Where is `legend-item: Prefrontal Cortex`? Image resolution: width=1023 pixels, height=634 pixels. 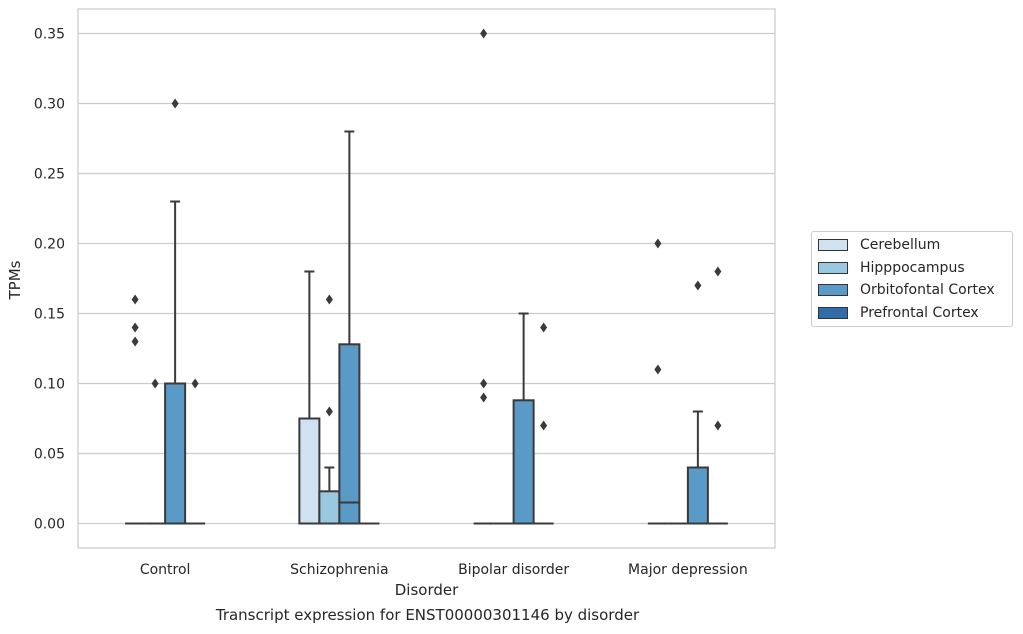
legend-item: Prefrontal Cortex is located at coordinates (898, 313).